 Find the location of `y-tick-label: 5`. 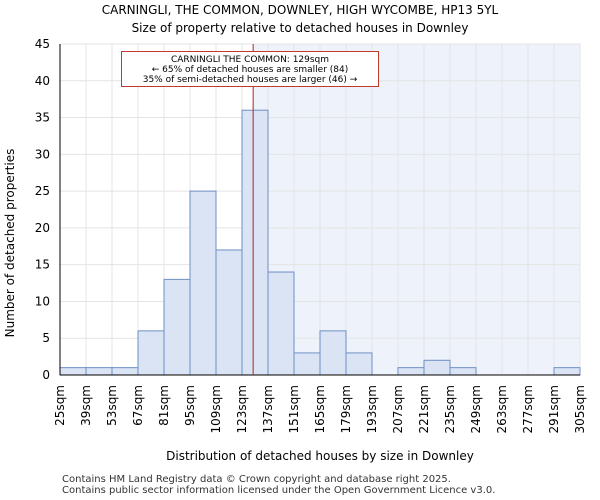

y-tick-label: 5 is located at coordinates (46, 338).